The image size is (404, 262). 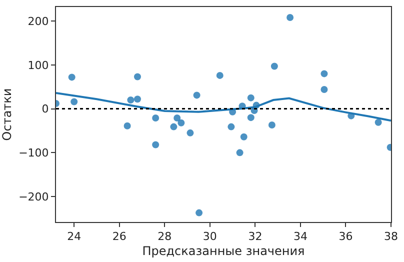 I want to click on x-tick-label: 30, so click(x=209, y=237).